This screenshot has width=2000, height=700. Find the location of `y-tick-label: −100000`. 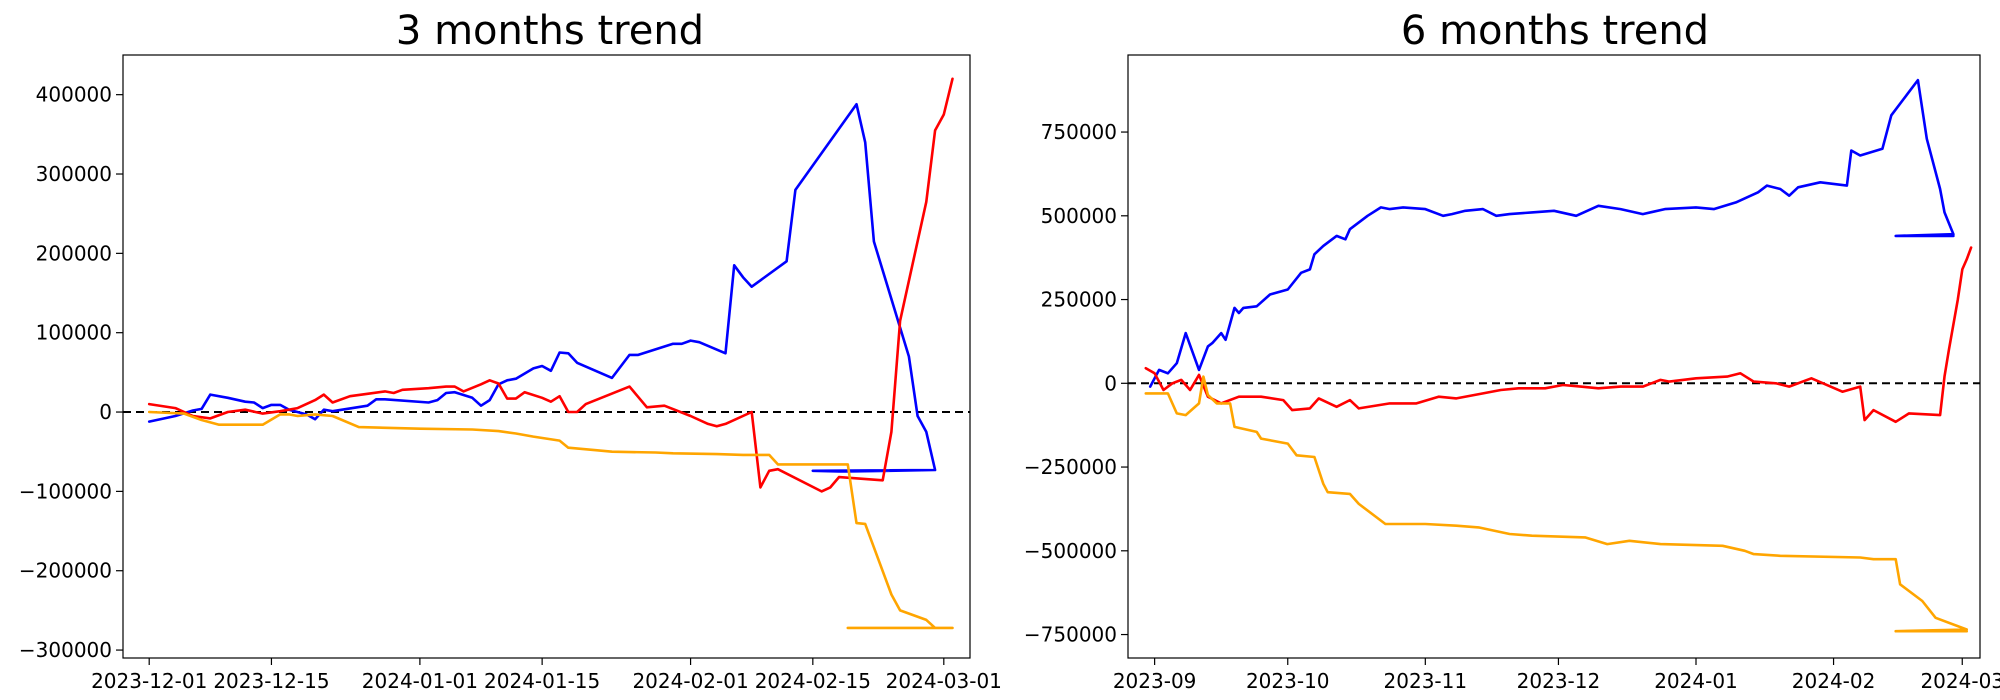

y-tick-label: −100000 is located at coordinates (65, 491).